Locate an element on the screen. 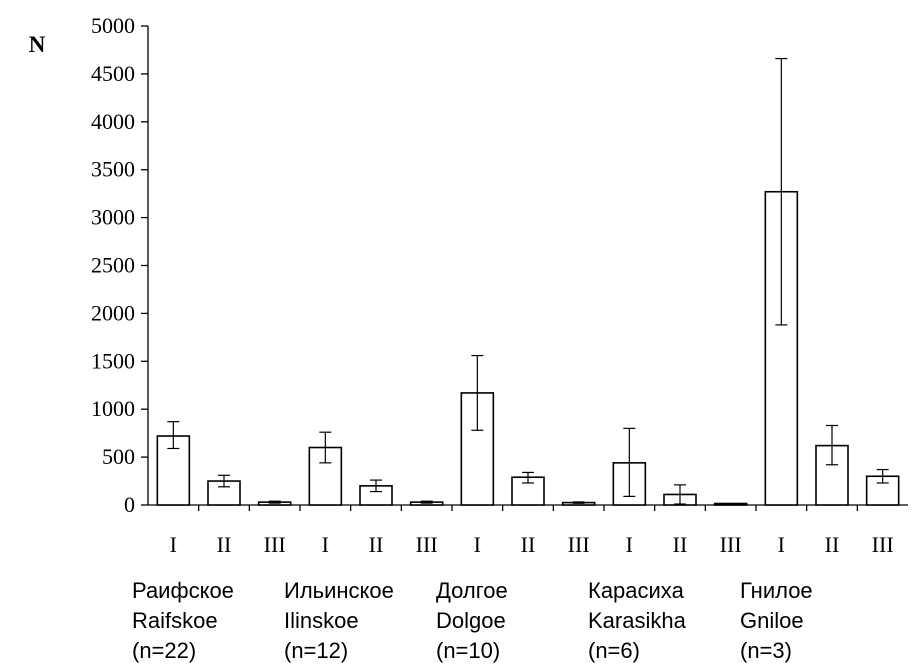 The image size is (914, 671). group-label-en: Dolgoe is located at coordinates (471, 620).